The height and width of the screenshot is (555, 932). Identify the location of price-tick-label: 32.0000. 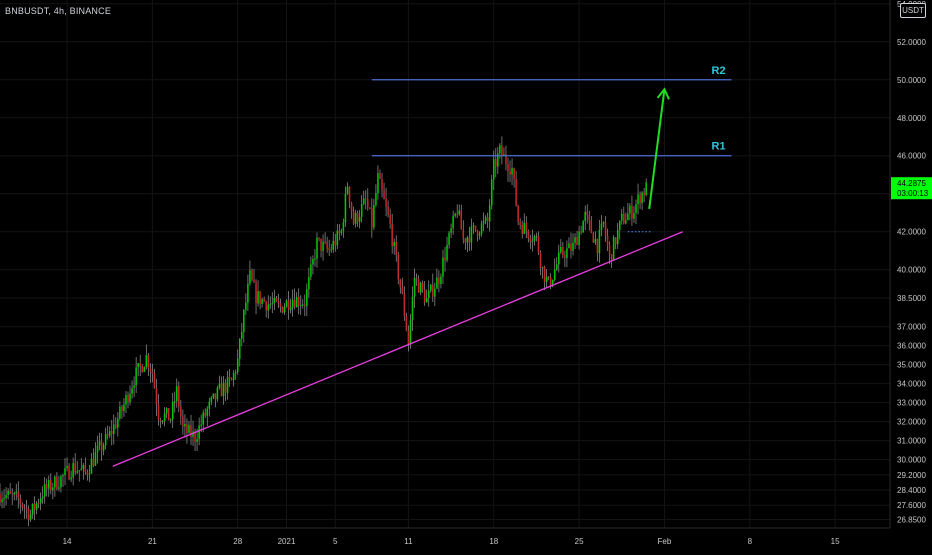
(911, 422).